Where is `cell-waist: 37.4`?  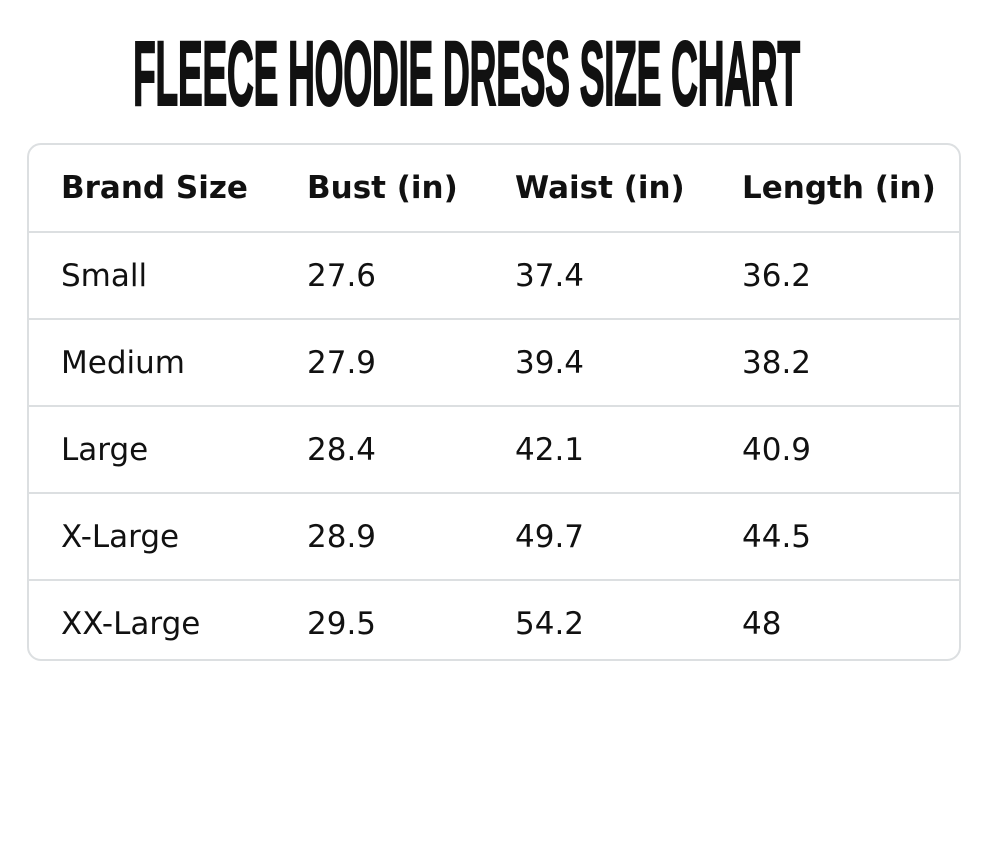 cell-waist: 37.4 is located at coordinates (550, 275).